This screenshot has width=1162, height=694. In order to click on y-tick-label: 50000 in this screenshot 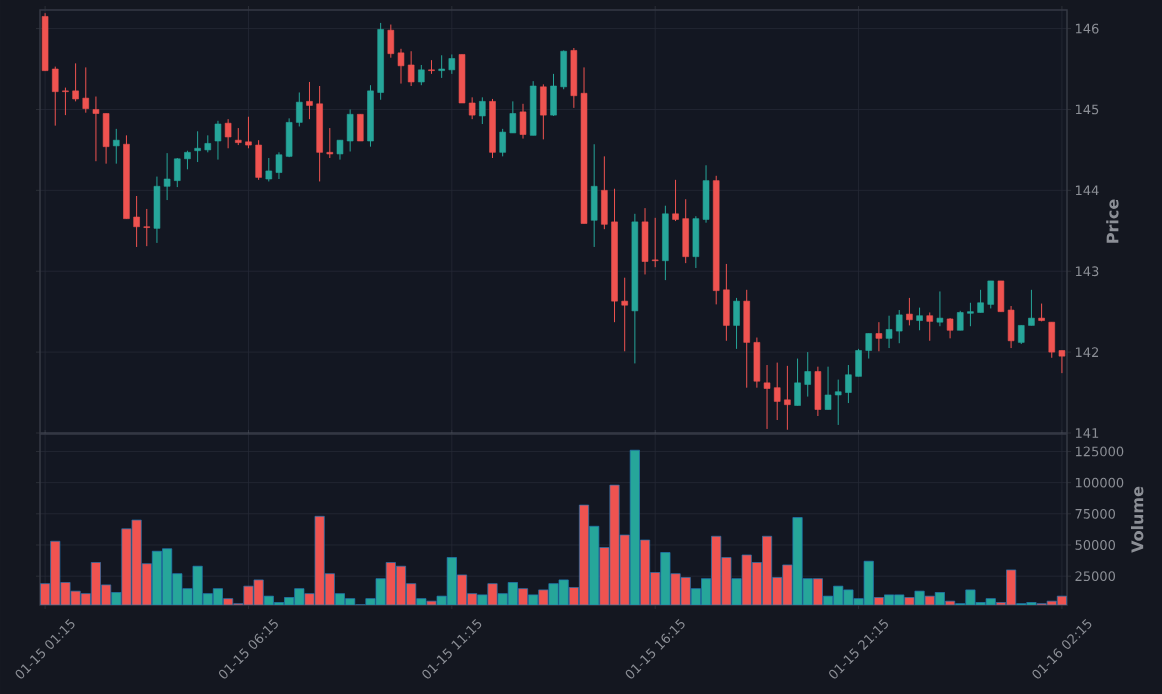, I will do `click(1095, 545)`.